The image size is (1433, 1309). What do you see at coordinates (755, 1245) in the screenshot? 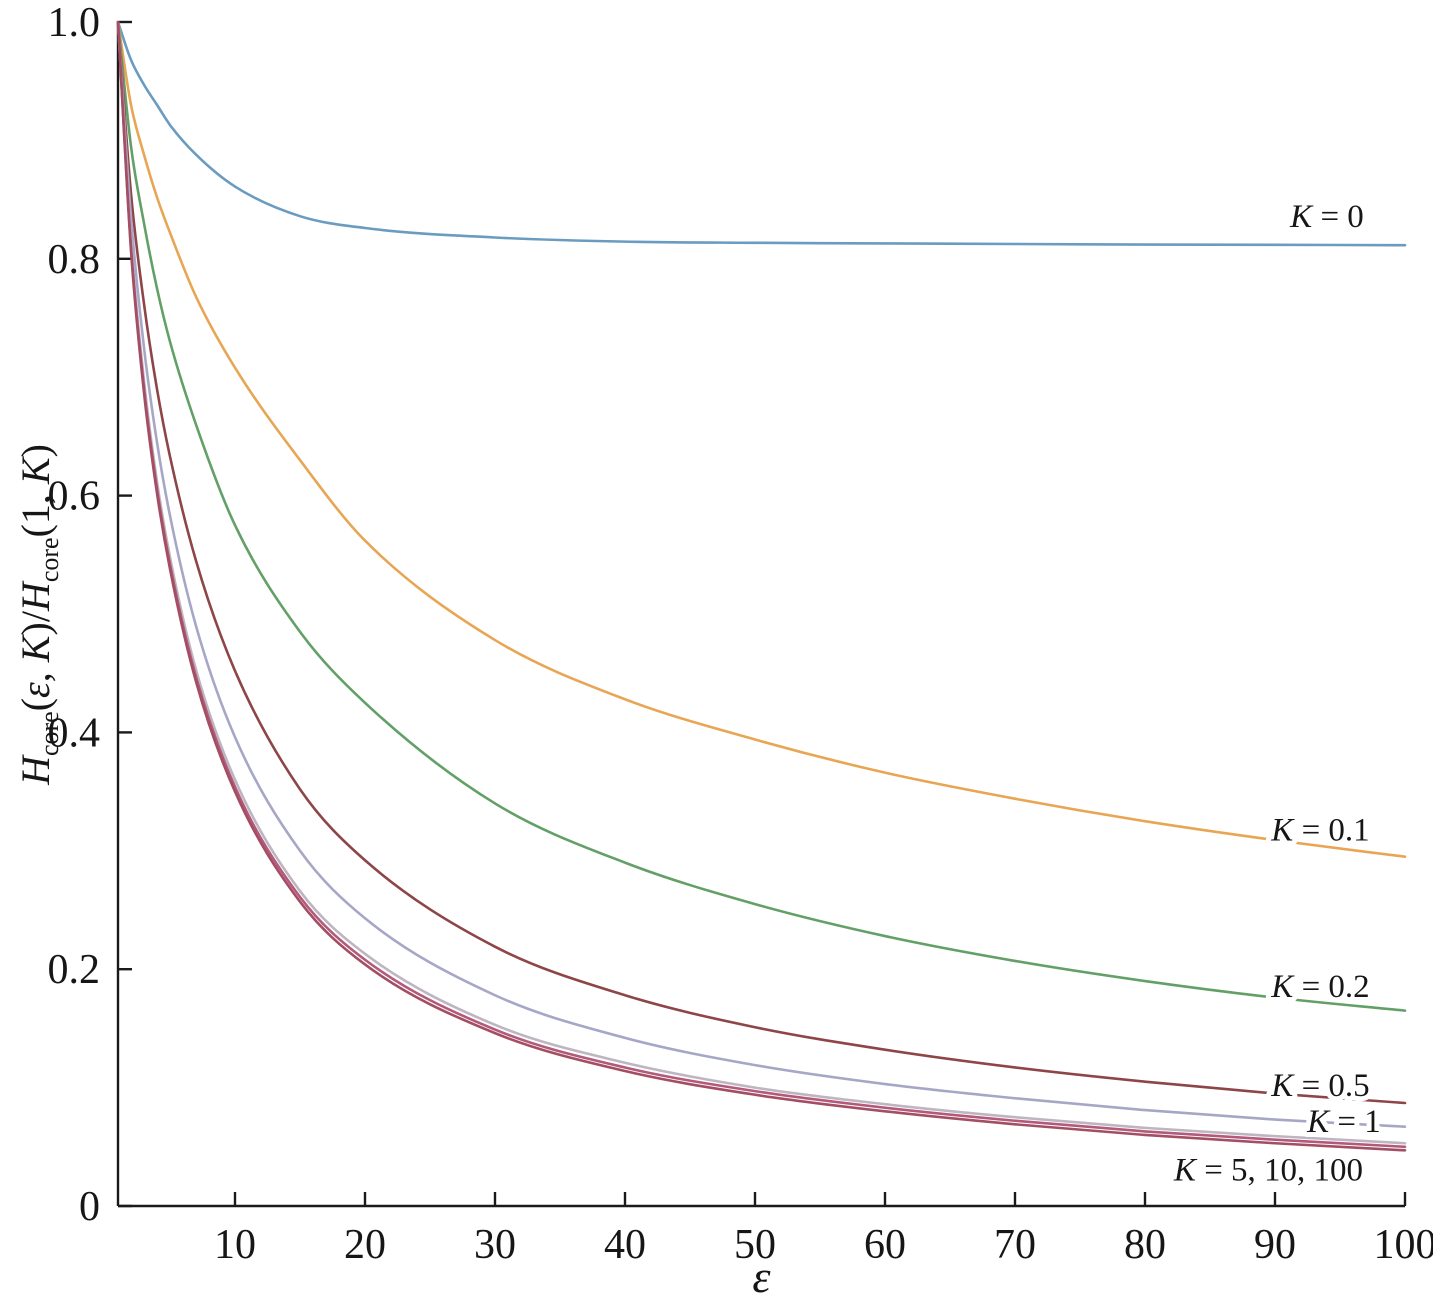
I see `x-tick-label: 50` at bounding box center [755, 1245].